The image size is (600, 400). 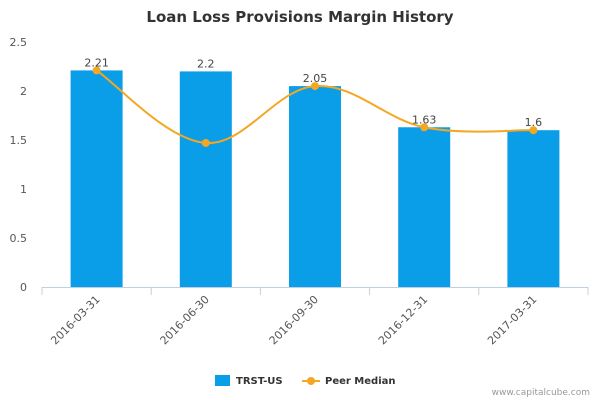 I want to click on bar-data-label: 1.63, so click(x=424, y=119).